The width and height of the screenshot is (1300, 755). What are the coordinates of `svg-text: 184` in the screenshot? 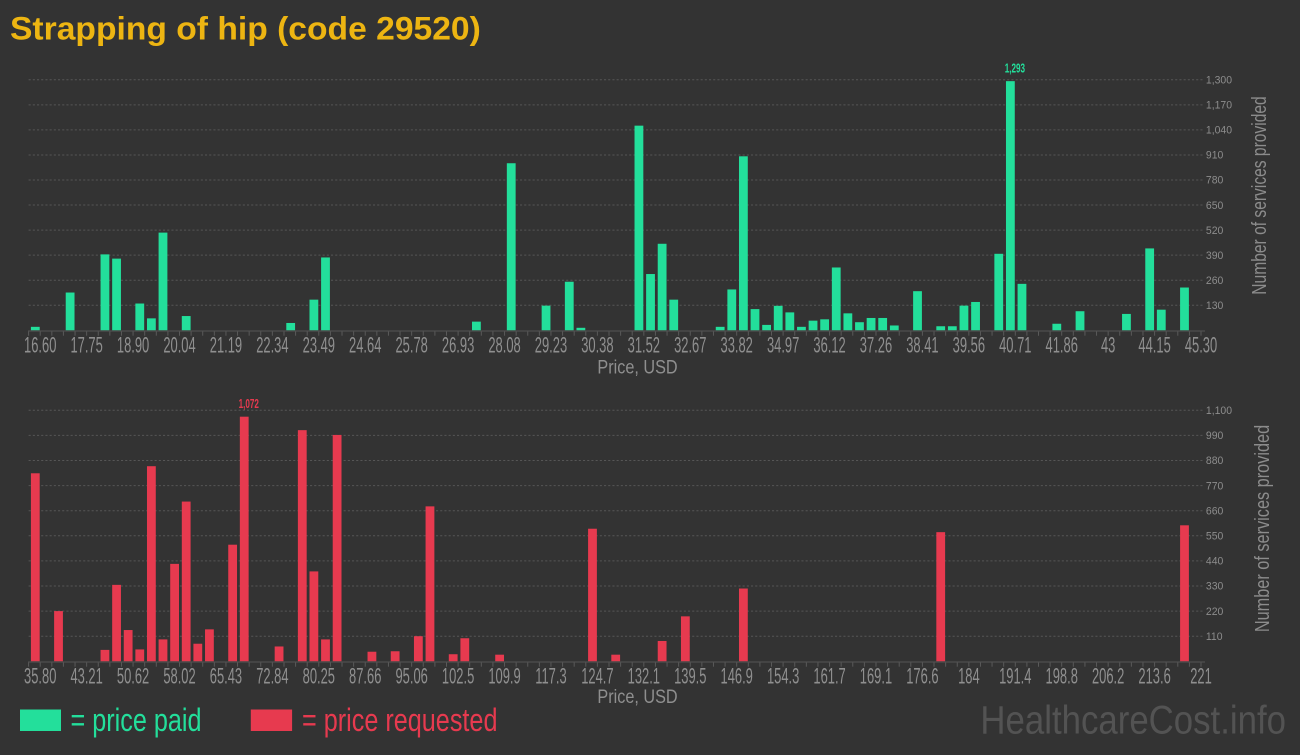 It's located at (969, 676).